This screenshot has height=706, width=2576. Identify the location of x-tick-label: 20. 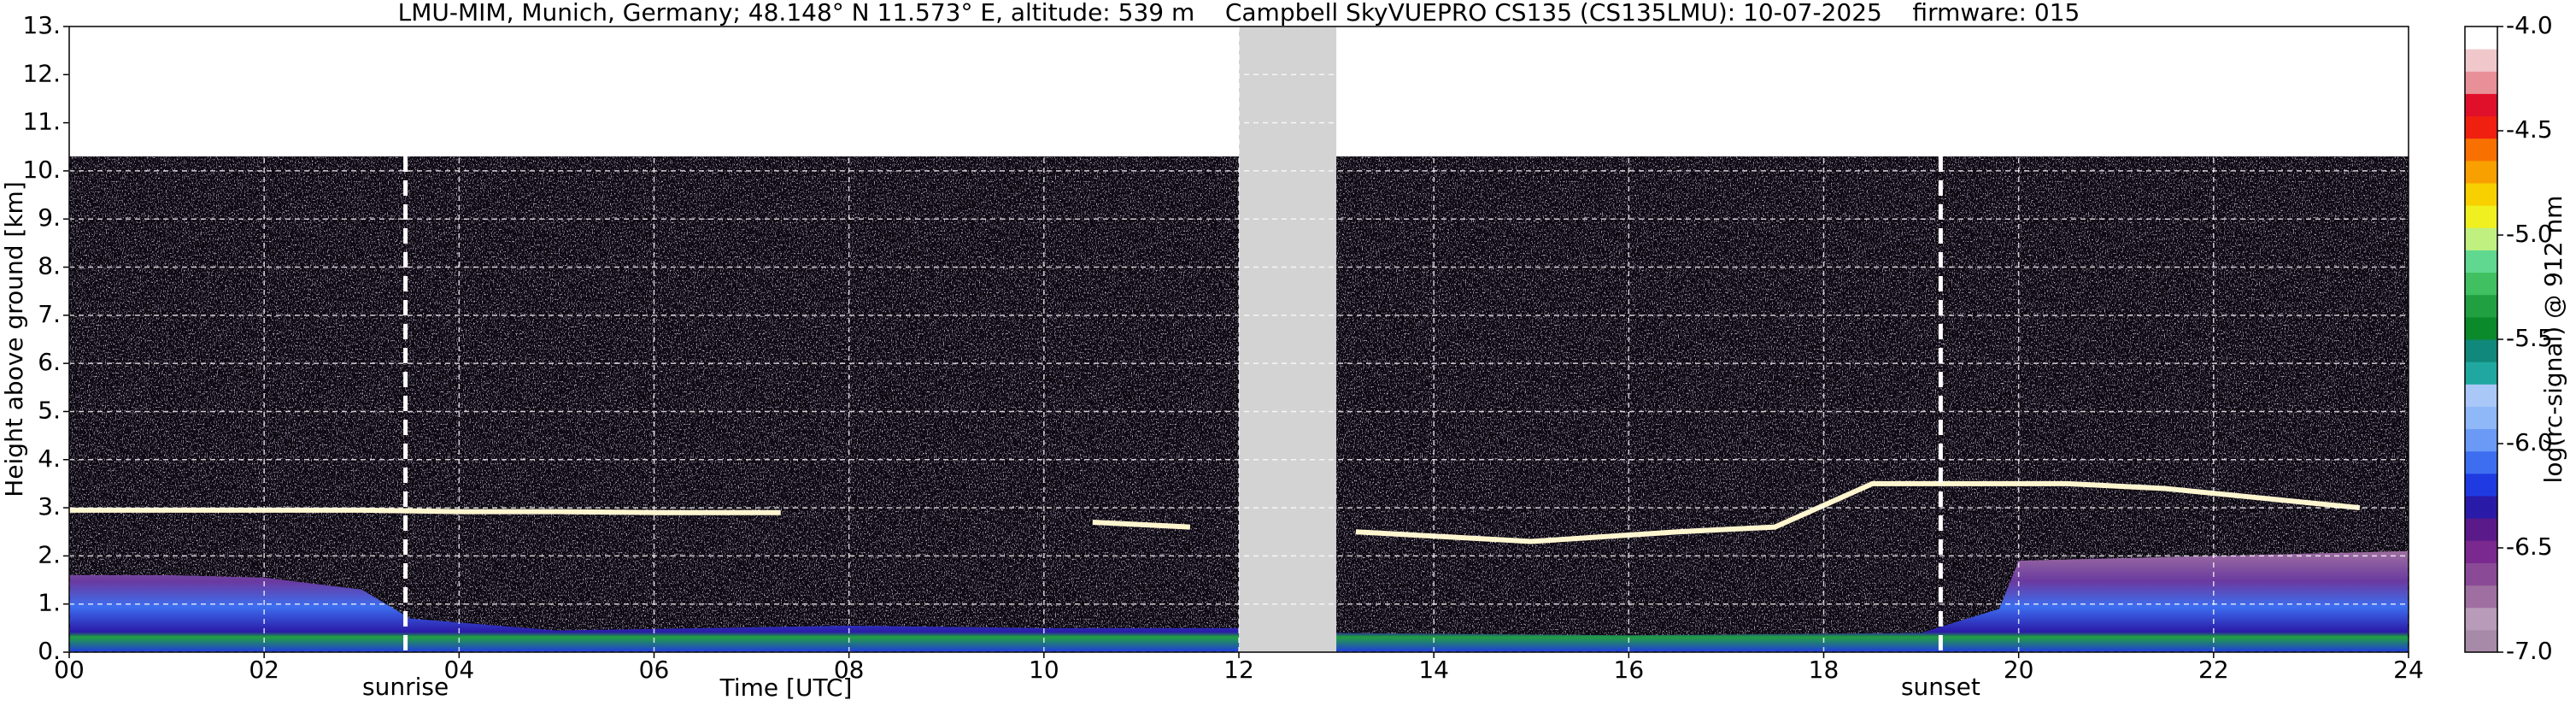
(2019, 670).